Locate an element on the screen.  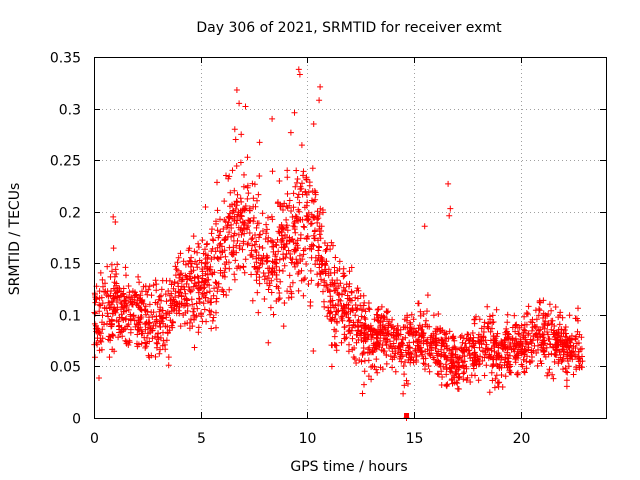
x-tick-label: 20 is located at coordinates (522, 439).